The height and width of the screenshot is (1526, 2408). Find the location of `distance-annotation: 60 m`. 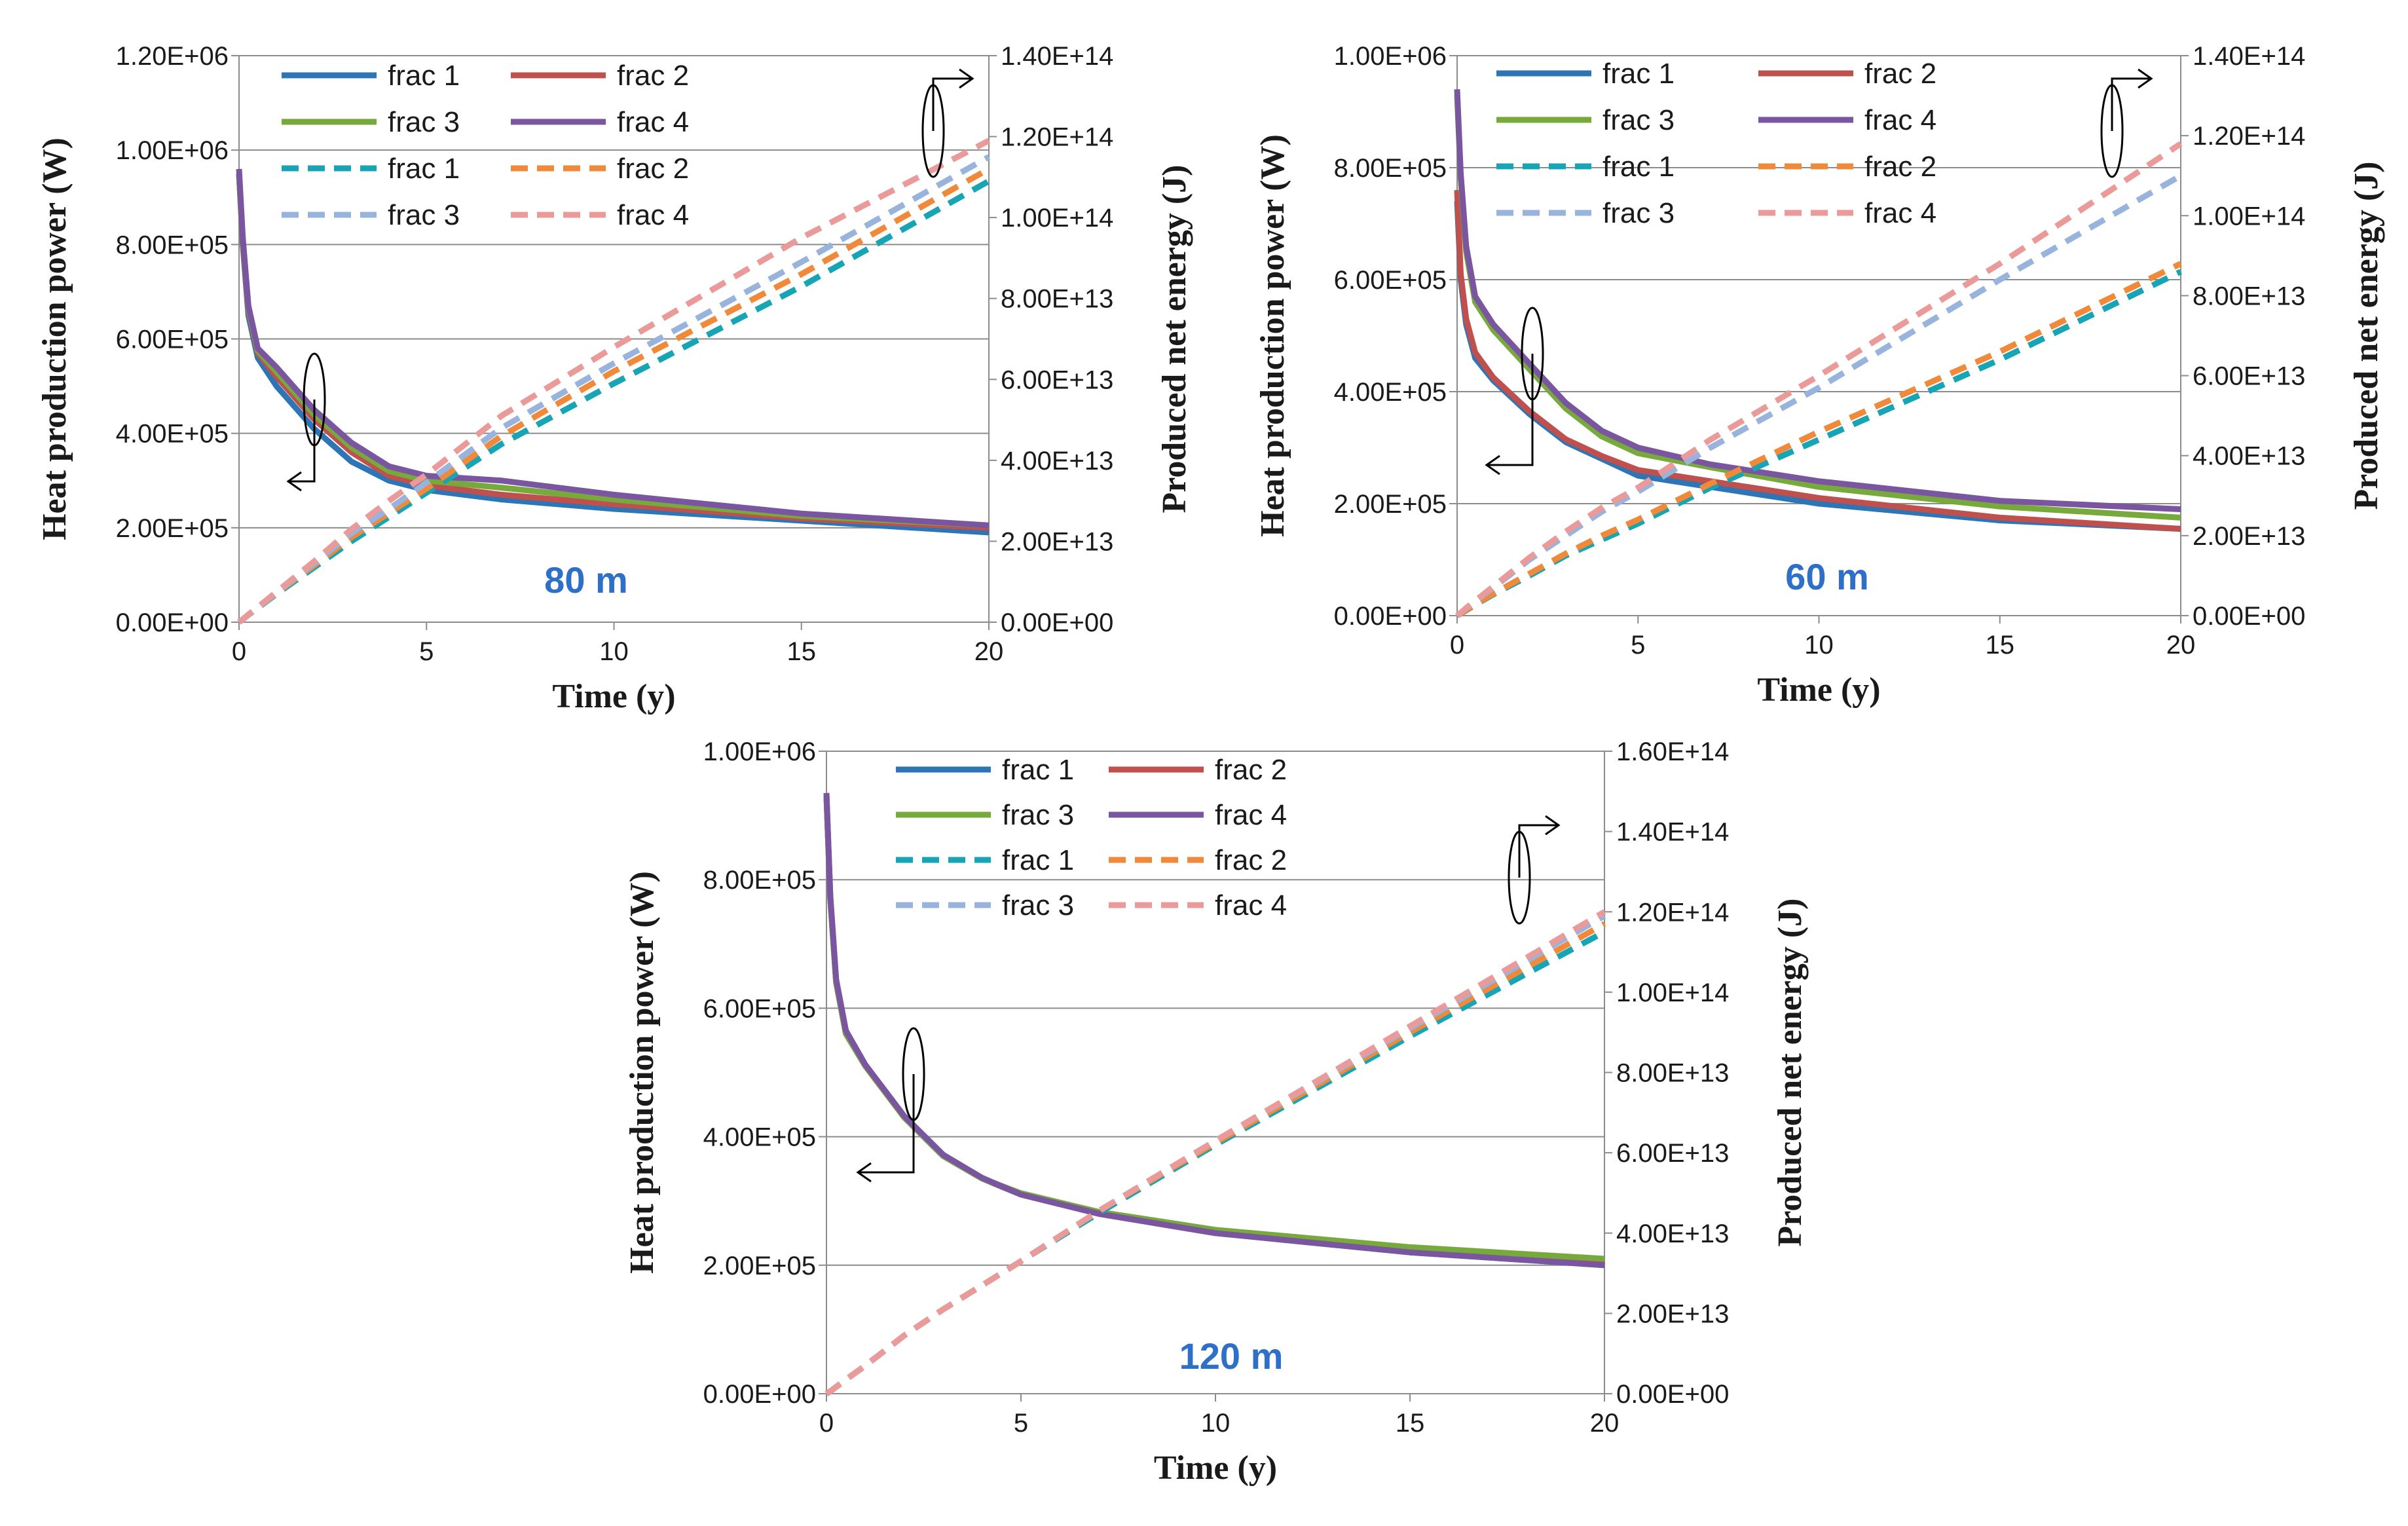

distance-annotation: 60 m is located at coordinates (1827, 577).